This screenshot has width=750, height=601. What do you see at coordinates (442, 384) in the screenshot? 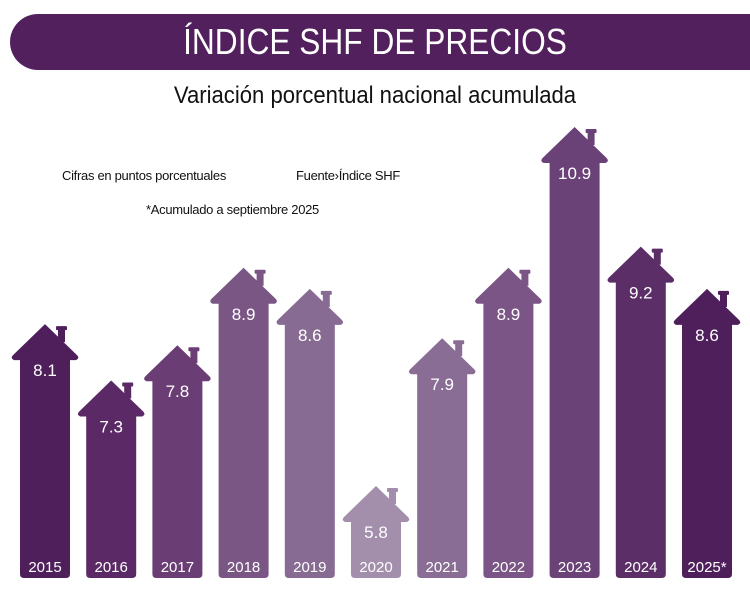
I see `value-label: 7.9` at bounding box center [442, 384].